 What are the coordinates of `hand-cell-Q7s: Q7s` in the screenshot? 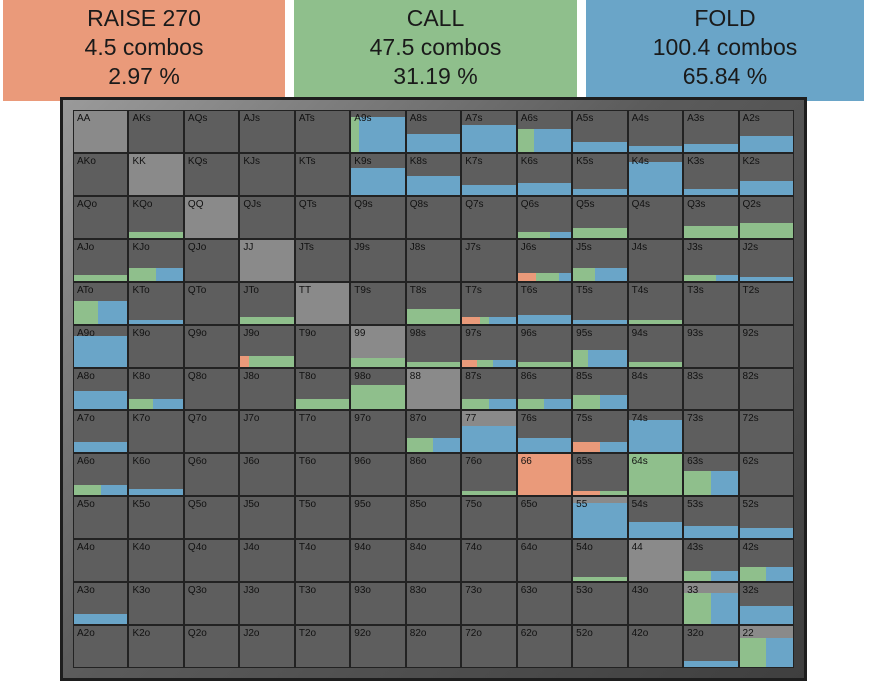 It's located at (489, 217).